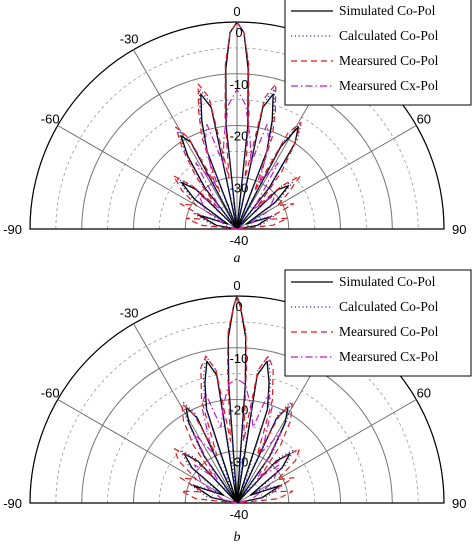 The image size is (474, 549). What do you see at coordinates (239, 187) in the screenshot?
I see `radial-tick-label: -30` at bounding box center [239, 187].